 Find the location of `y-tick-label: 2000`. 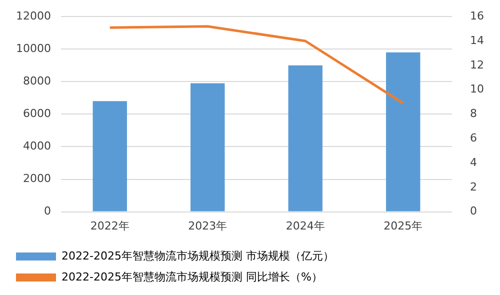

y-tick-label: 2000 is located at coordinates (36, 179).